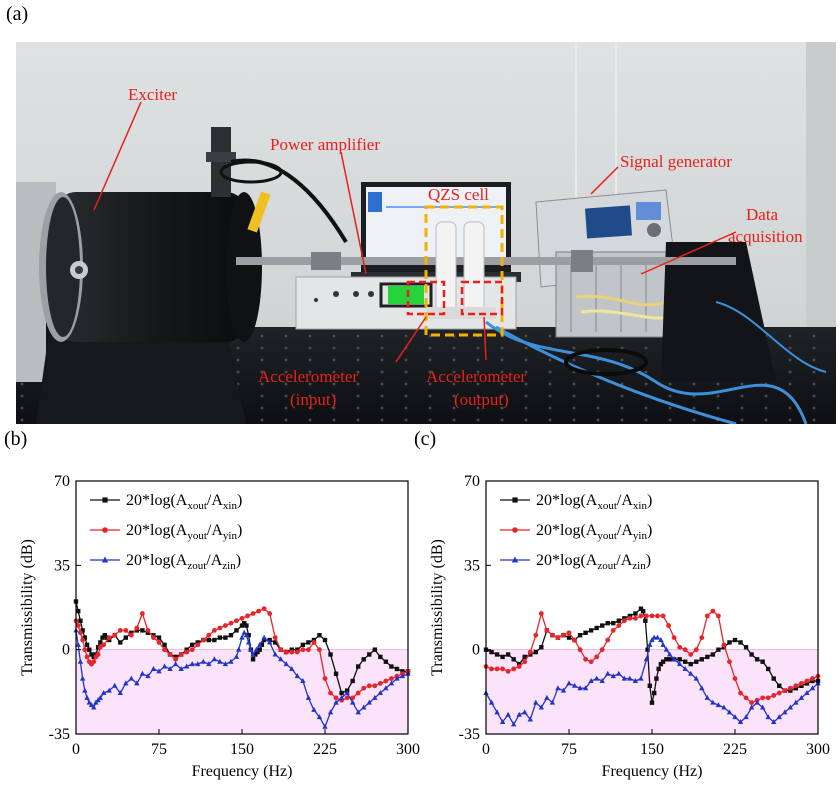  I want to click on chart-b-ytick-label: 35, so click(62, 565).